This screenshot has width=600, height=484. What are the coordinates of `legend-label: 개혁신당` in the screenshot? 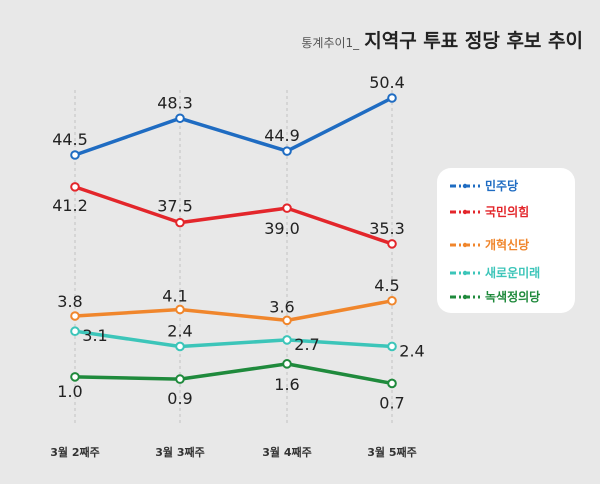 It's located at (507, 244).